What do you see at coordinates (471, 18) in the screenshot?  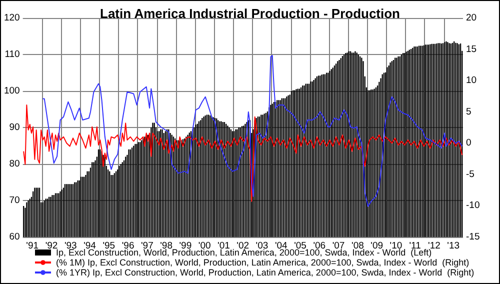 I see `y2-tick-label: 20` at bounding box center [471, 18].